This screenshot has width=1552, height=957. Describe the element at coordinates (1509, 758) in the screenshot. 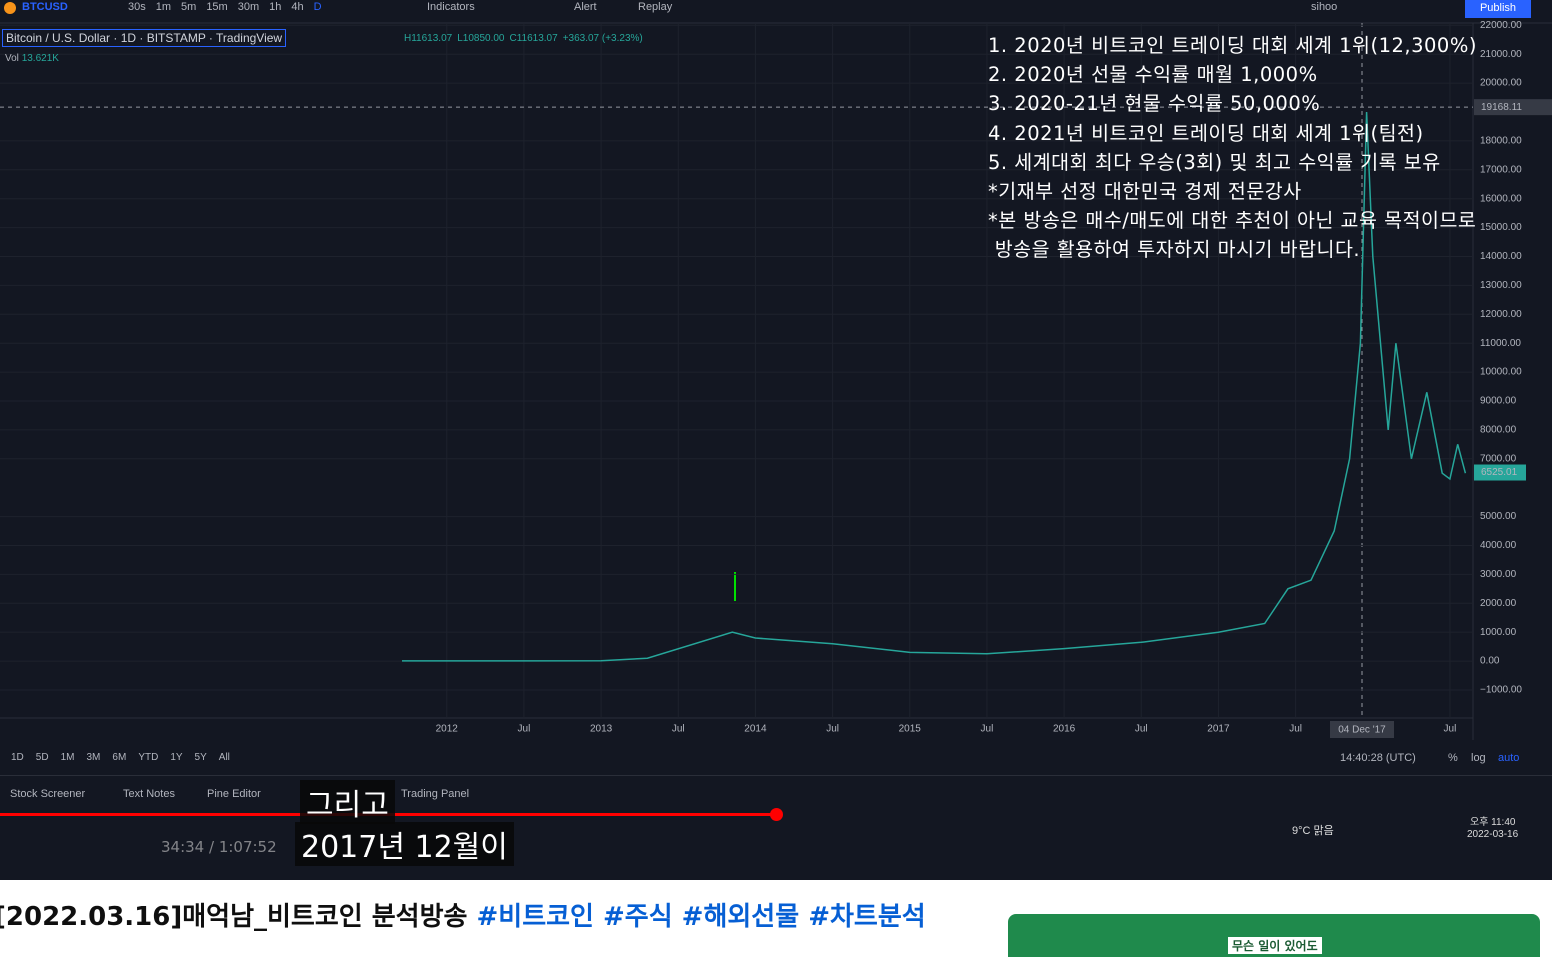

I see `auto: auto` at that location.